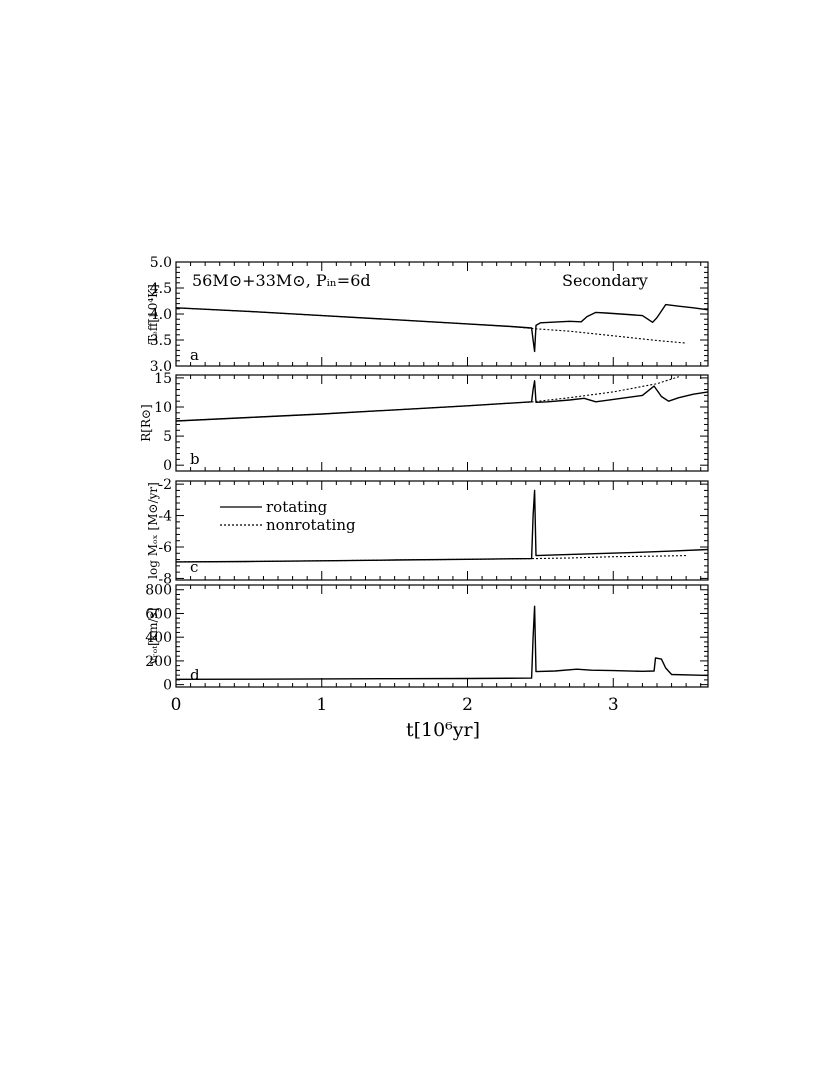 Image resolution: width=830 pixels, height=1075 pixels. What do you see at coordinates (176, 705) in the screenshot?
I see `x-tick-label: 0` at bounding box center [176, 705].